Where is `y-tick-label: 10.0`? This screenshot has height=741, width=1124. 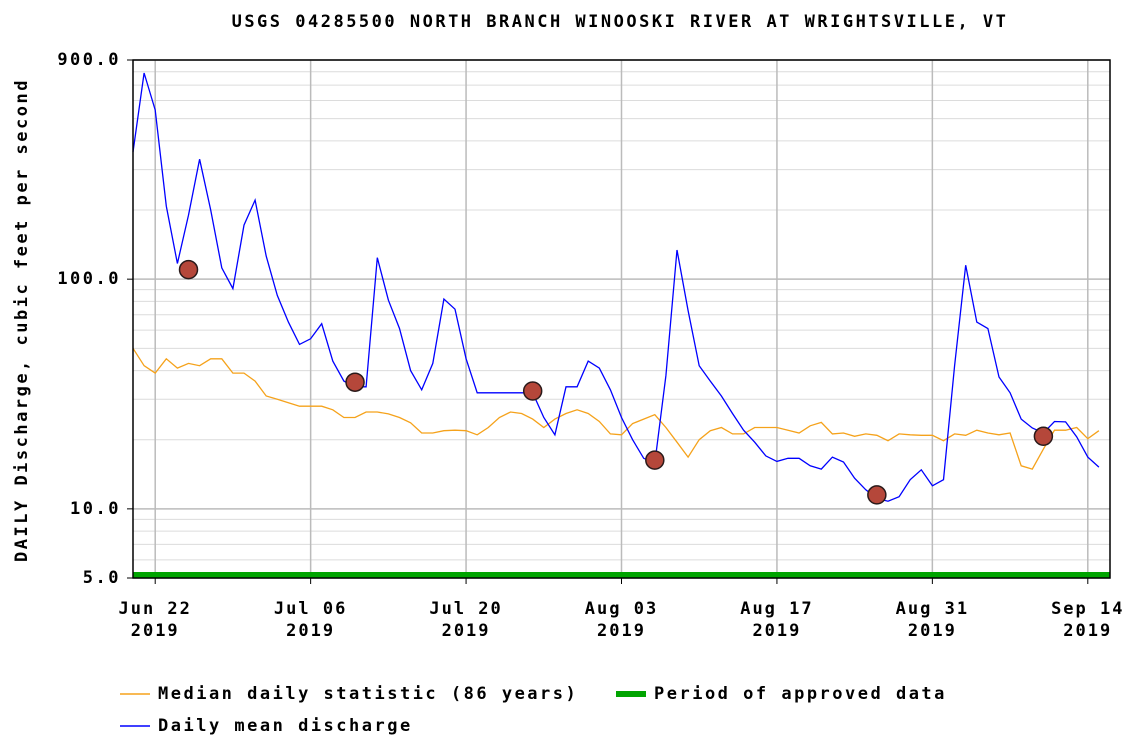
y-tick-label: 10.0 is located at coordinates (95, 509).